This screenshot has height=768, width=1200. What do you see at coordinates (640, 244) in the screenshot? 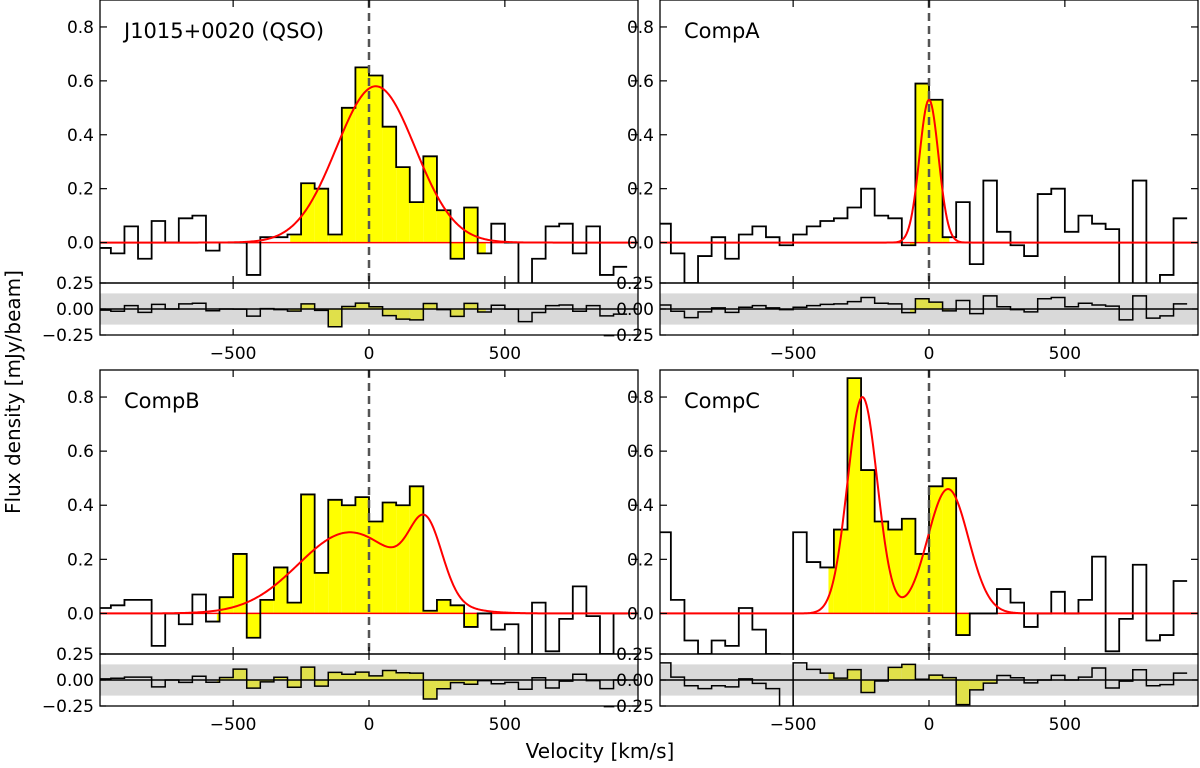
I see `y-tick-label: 0.0` at bounding box center [640, 244].